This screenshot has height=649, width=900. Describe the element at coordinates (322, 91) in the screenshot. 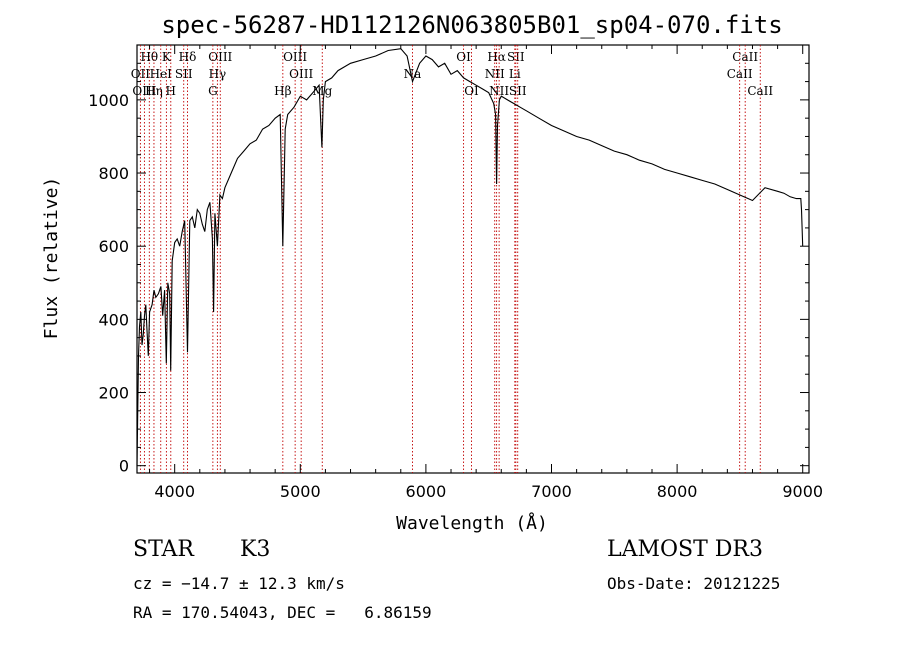

I see `line-marker-label: Mg` at that location.